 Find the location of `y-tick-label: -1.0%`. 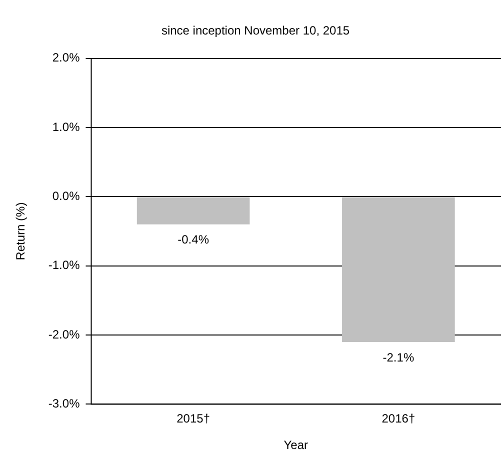

y-tick-label: -1.0% is located at coordinates (64, 265).